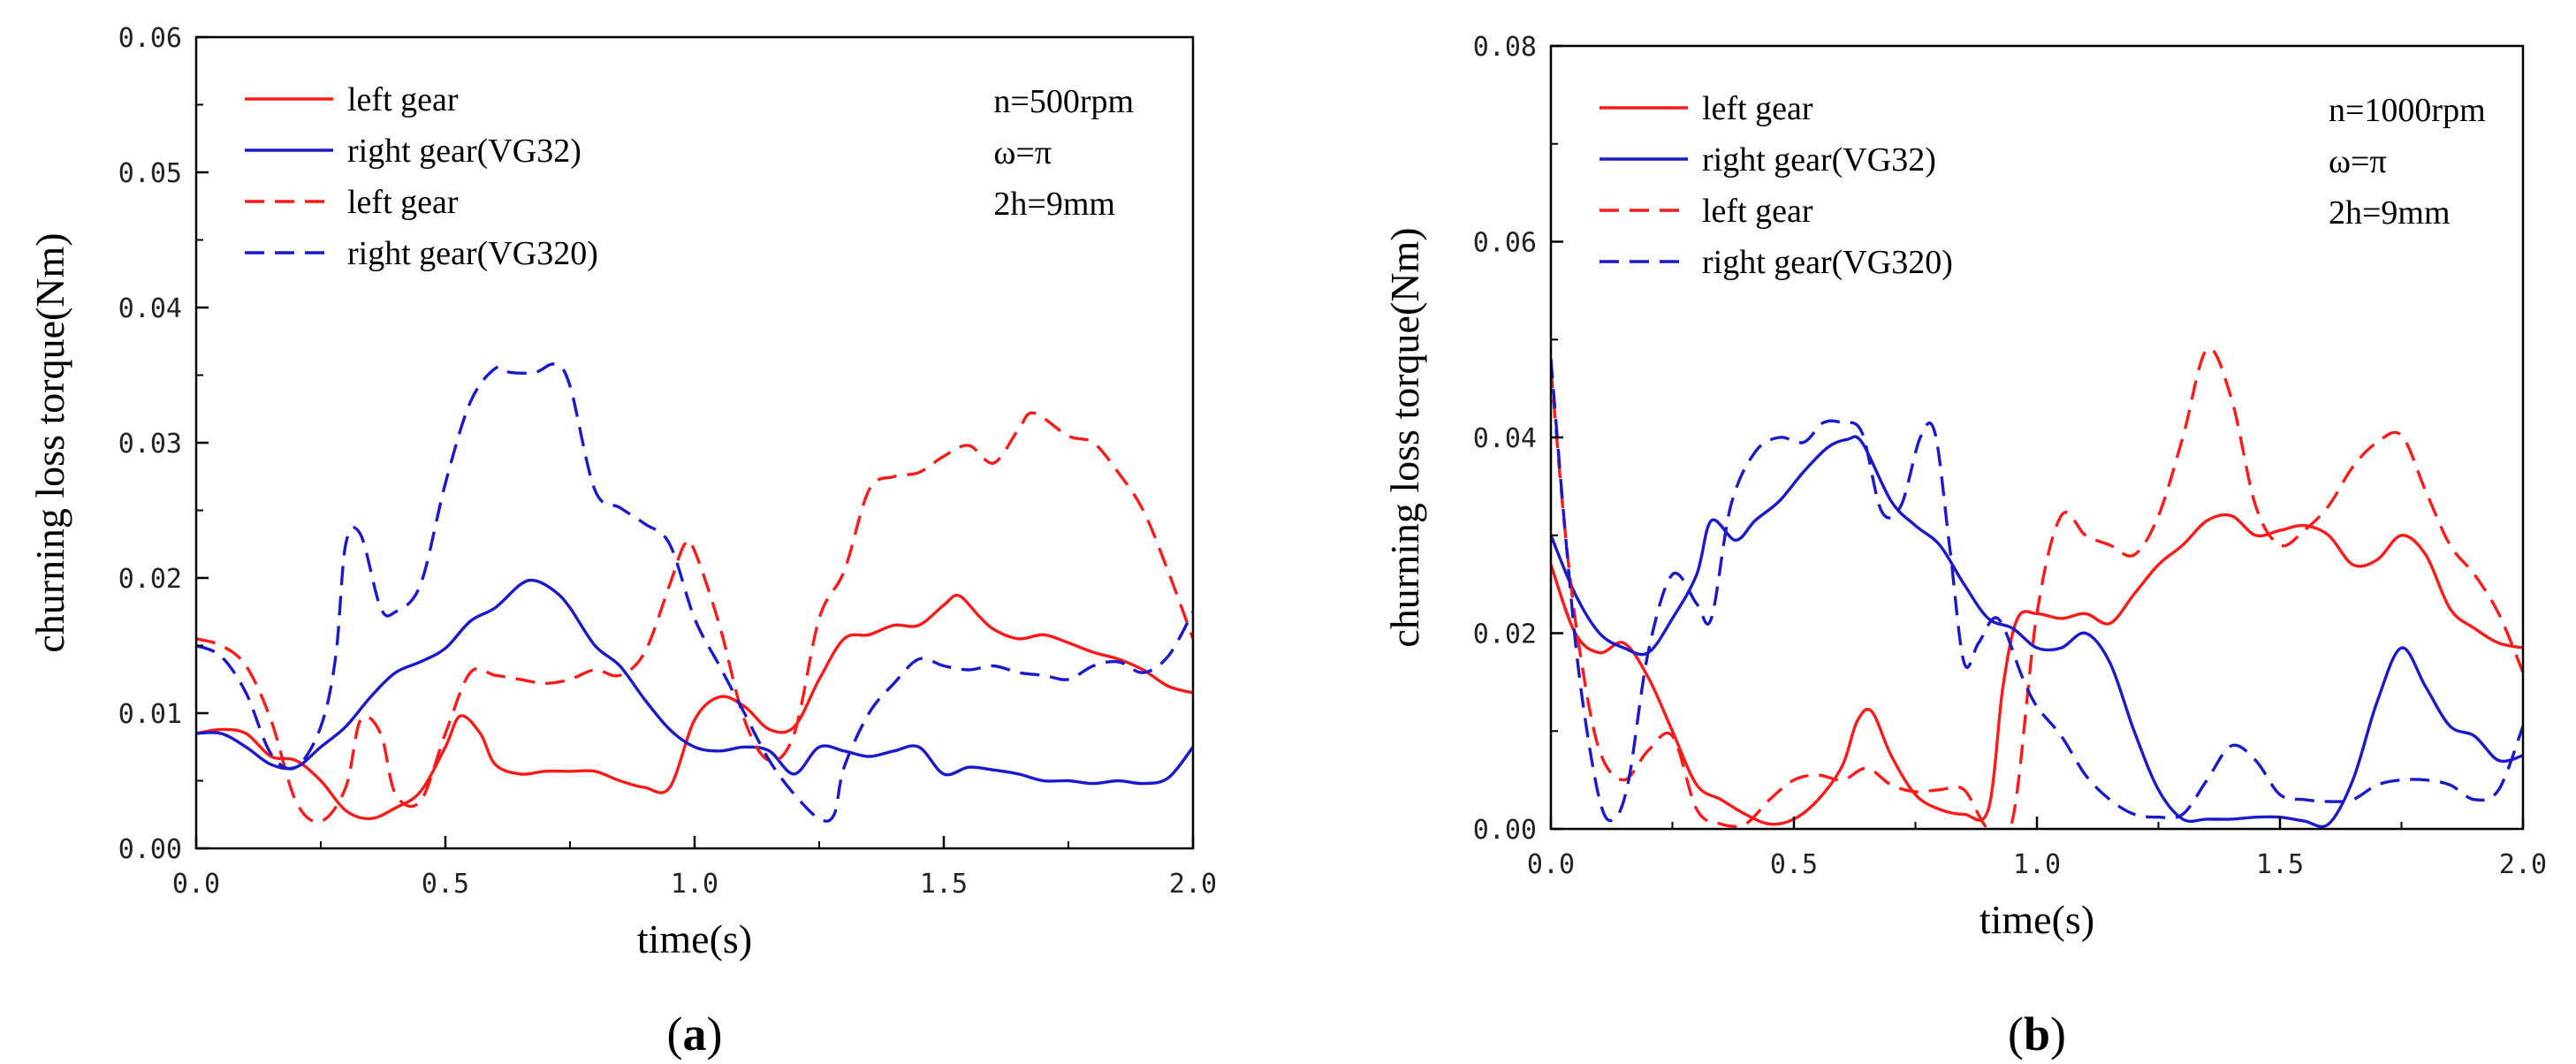 The image size is (2576, 1064). I want to click on y-tick-label: 0.03, so click(150, 444).